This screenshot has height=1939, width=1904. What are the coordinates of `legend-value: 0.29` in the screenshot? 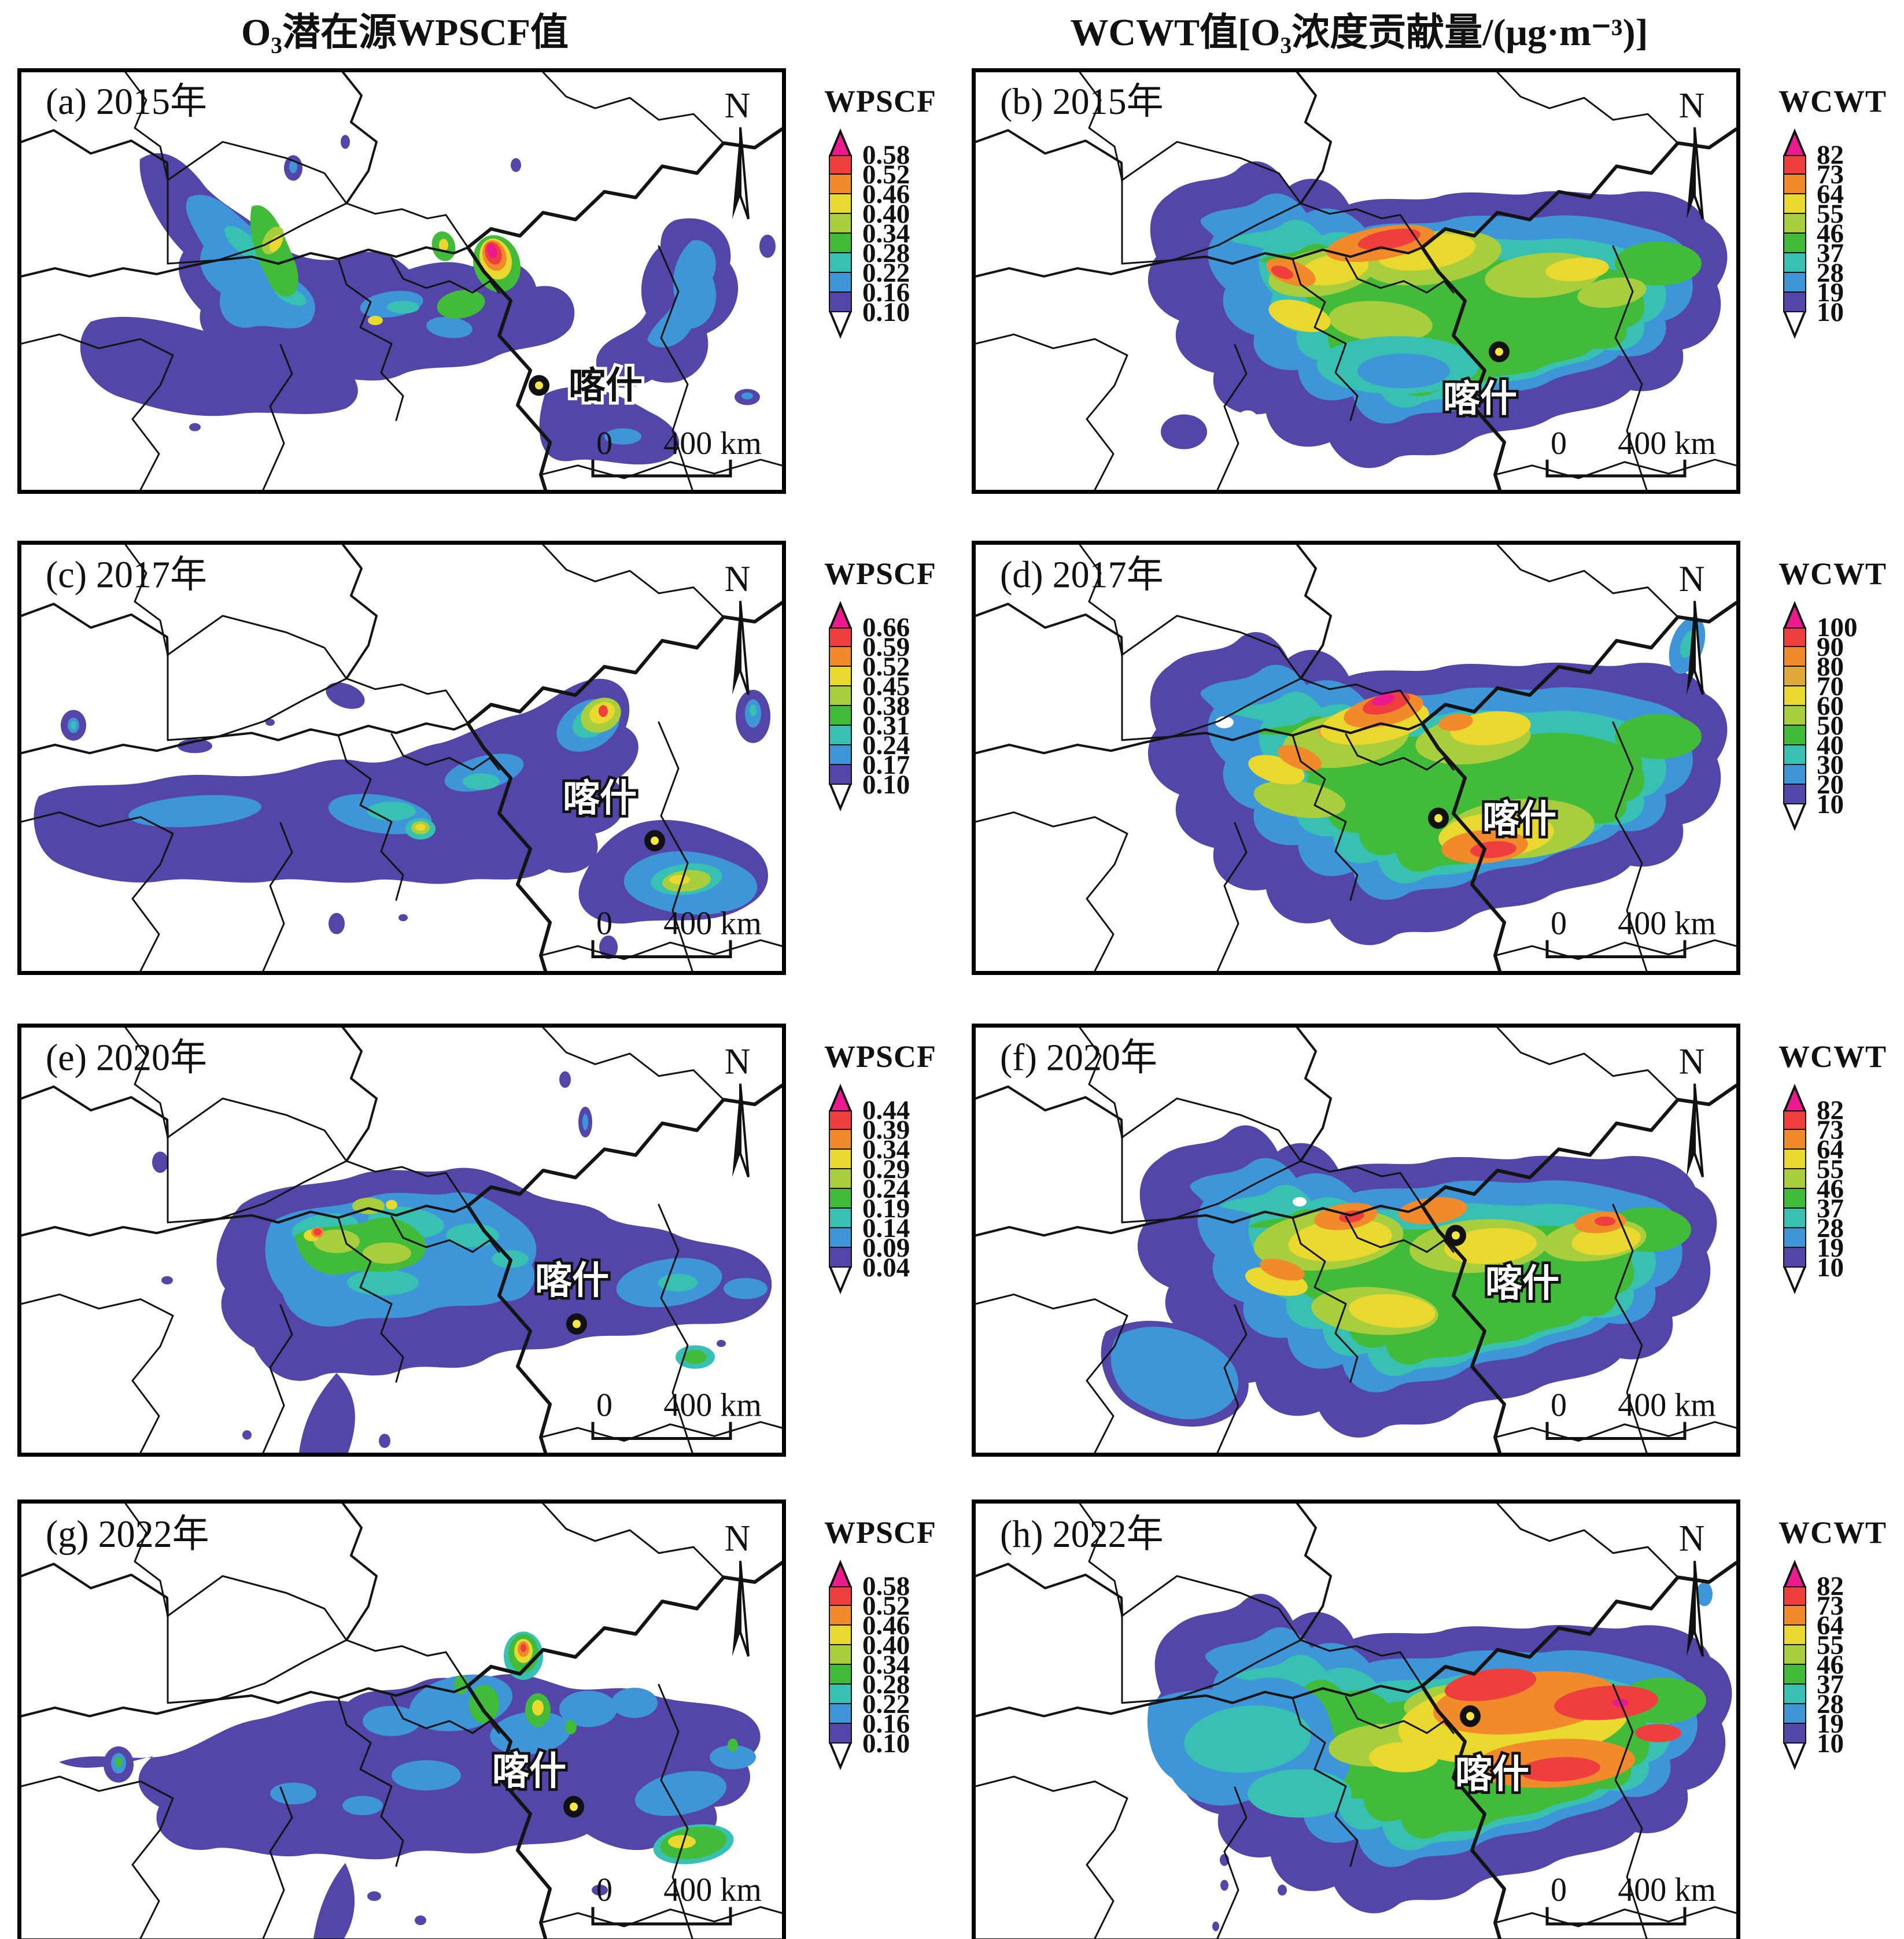 It's located at (886, 1169).